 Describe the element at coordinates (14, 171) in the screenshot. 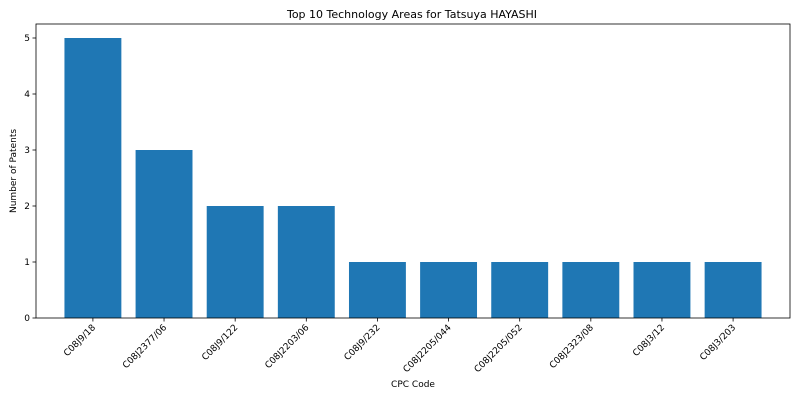

I see `y-axis-label: Number of Patents` at that location.